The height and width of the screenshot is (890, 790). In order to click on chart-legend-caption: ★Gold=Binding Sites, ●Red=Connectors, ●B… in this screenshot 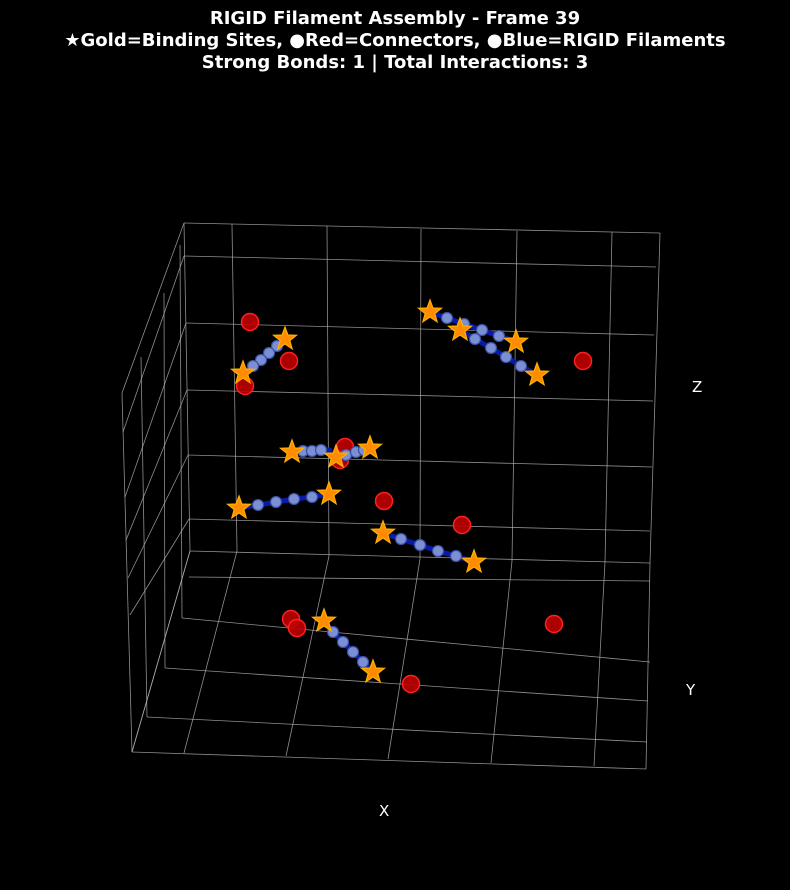, I will do `click(395, 40)`.